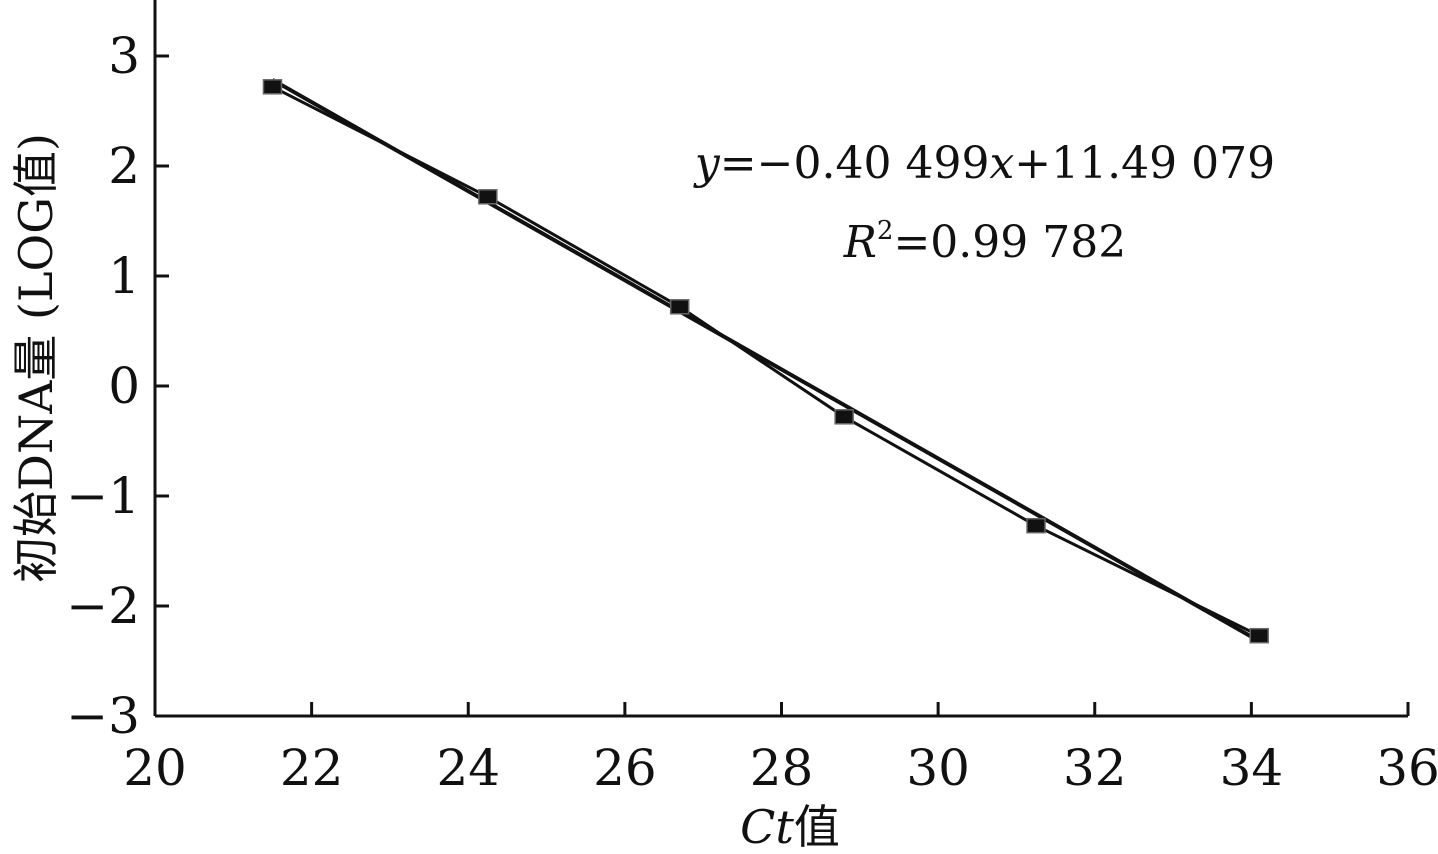  I want to click on x-tick-label: 22, so click(312, 768).